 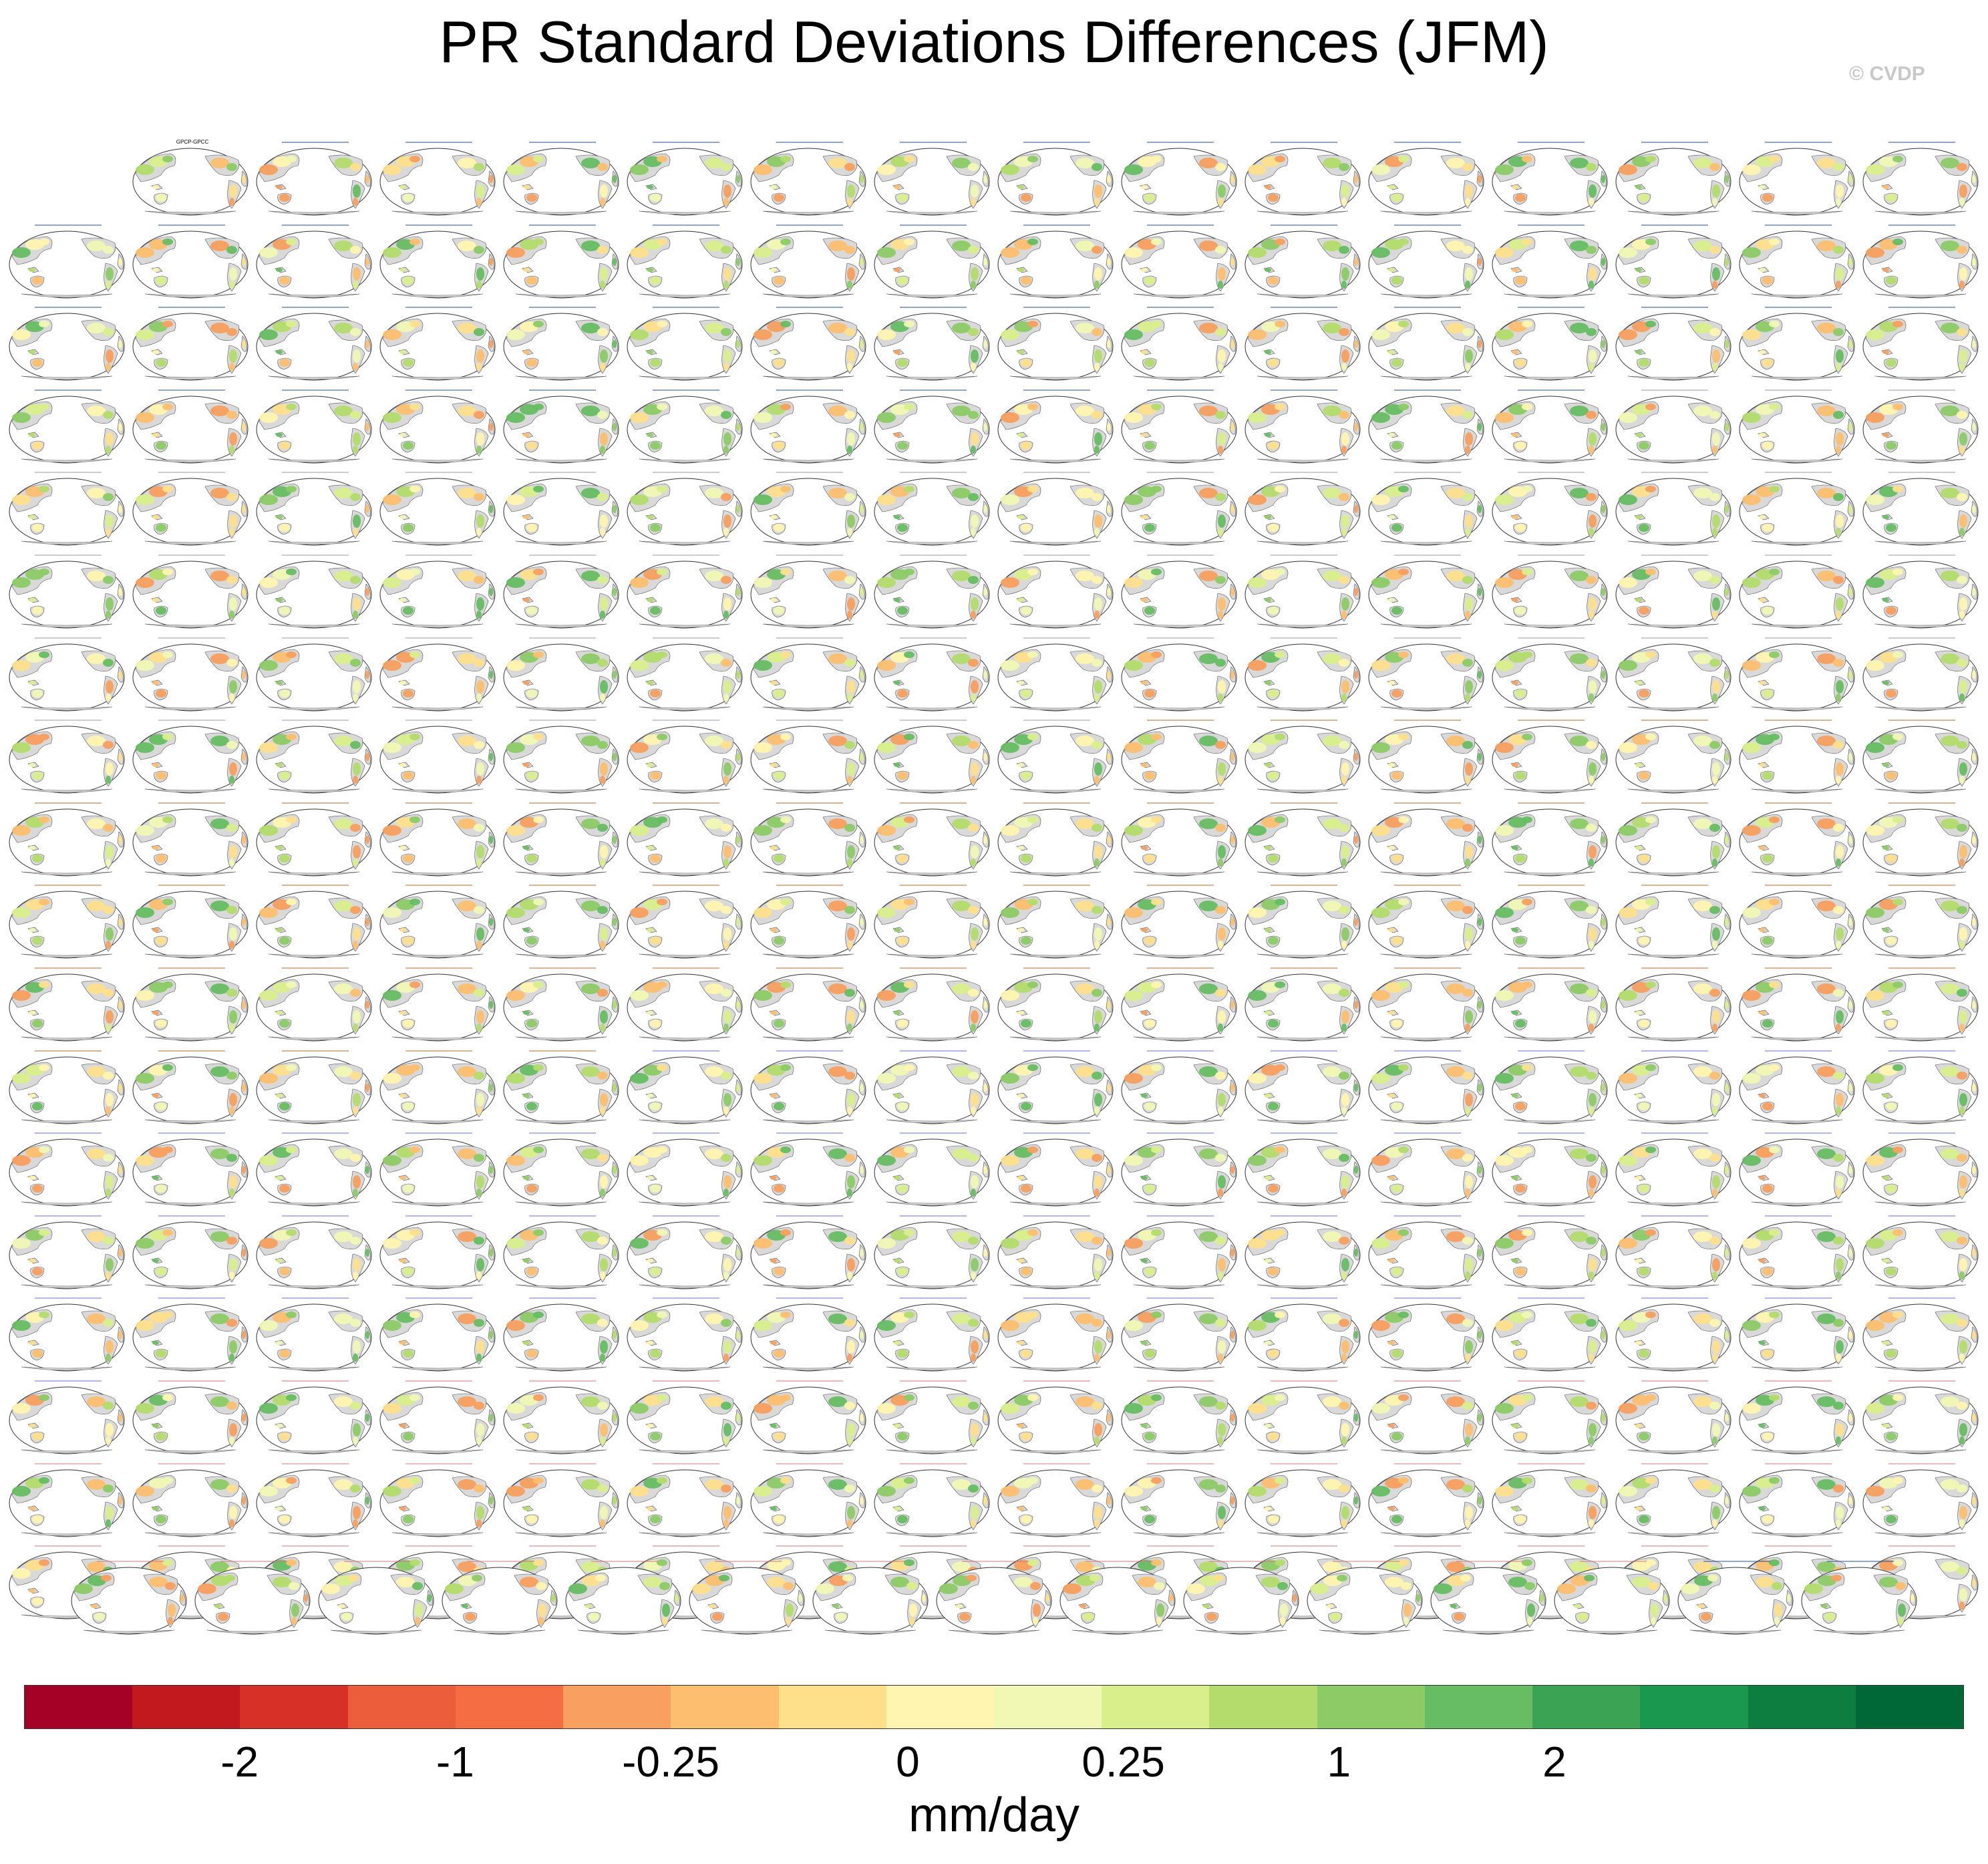 I want to click on colorbar-tick-label: 0, so click(x=908, y=1762).